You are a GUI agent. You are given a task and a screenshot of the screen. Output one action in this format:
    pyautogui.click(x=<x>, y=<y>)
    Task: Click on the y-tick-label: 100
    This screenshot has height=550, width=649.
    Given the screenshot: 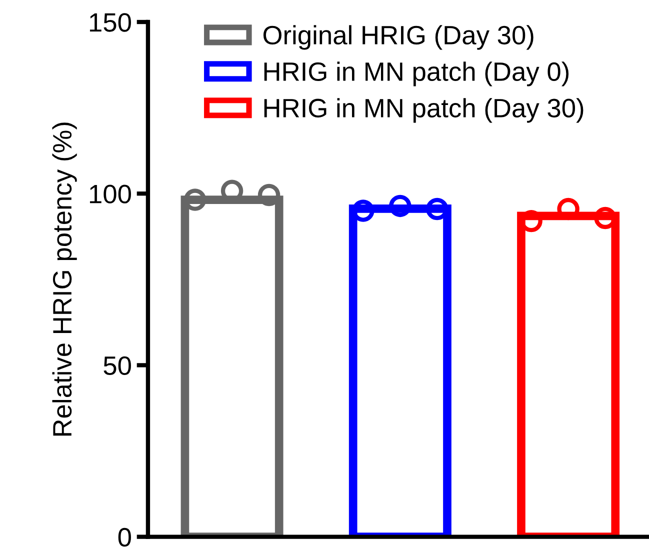 What is the action you would take?
    pyautogui.click(x=110, y=194)
    